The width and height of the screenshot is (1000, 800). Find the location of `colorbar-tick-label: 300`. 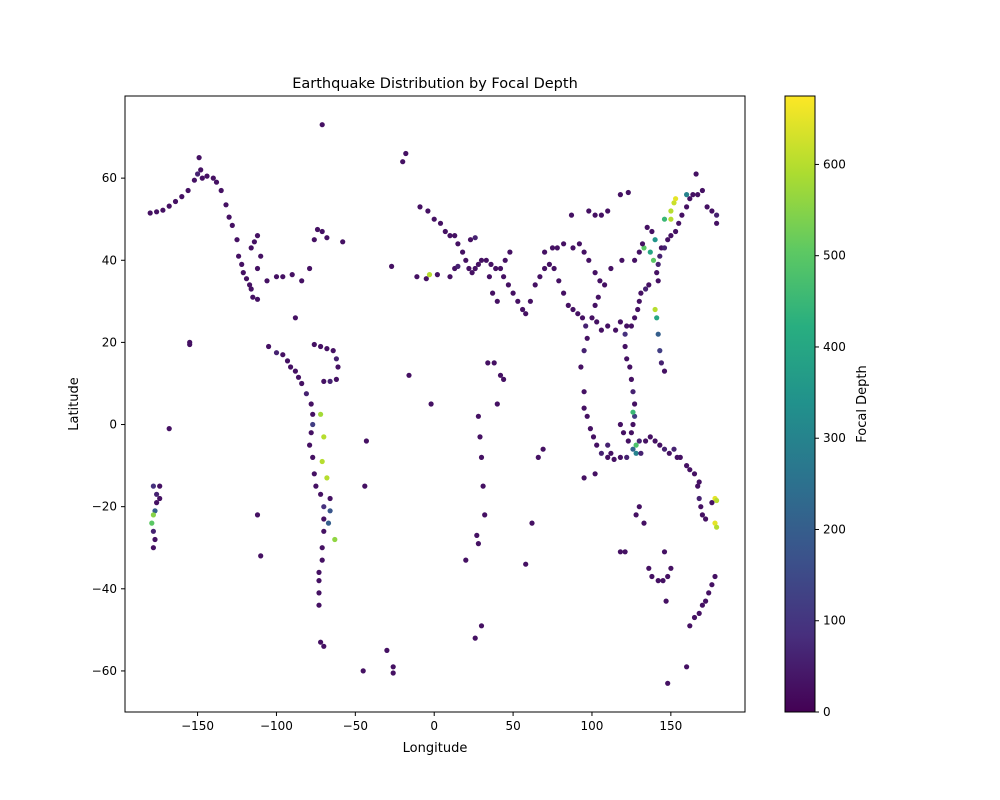

colorbar-tick-label: 300 is located at coordinates (834, 438).